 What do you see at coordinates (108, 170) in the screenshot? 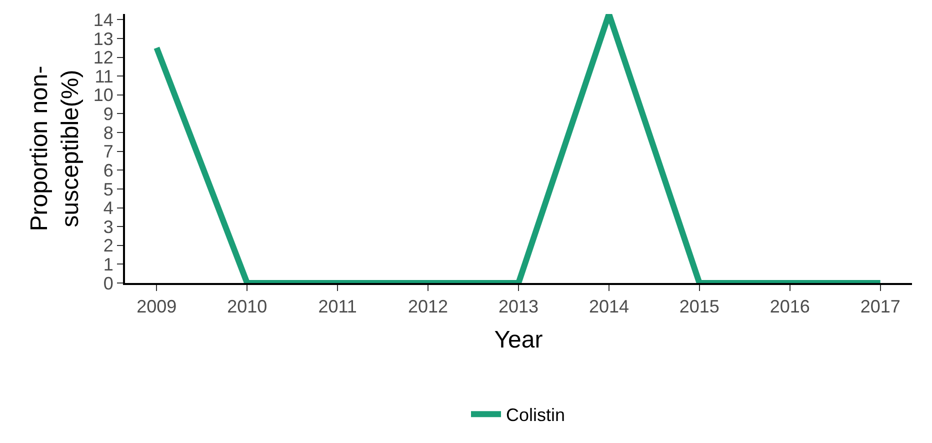
I see `y-tick-label: 6` at bounding box center [108, 170].